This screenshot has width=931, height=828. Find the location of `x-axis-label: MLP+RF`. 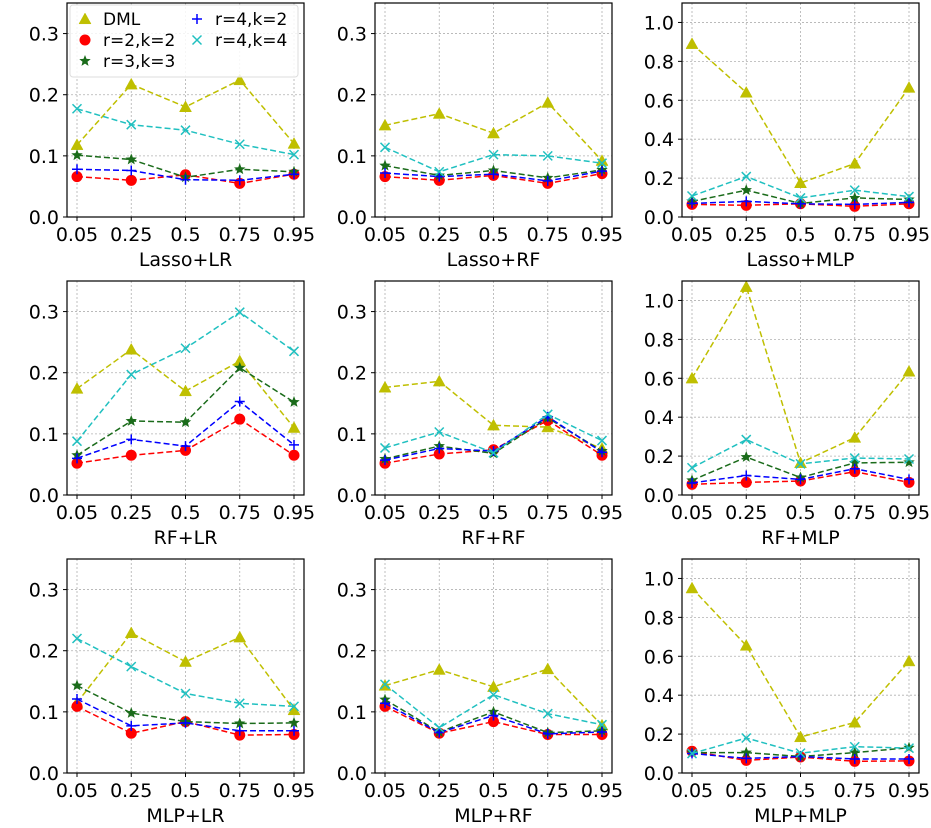

x-axis-label: MLP+RF is located at coordinates (493, 816).